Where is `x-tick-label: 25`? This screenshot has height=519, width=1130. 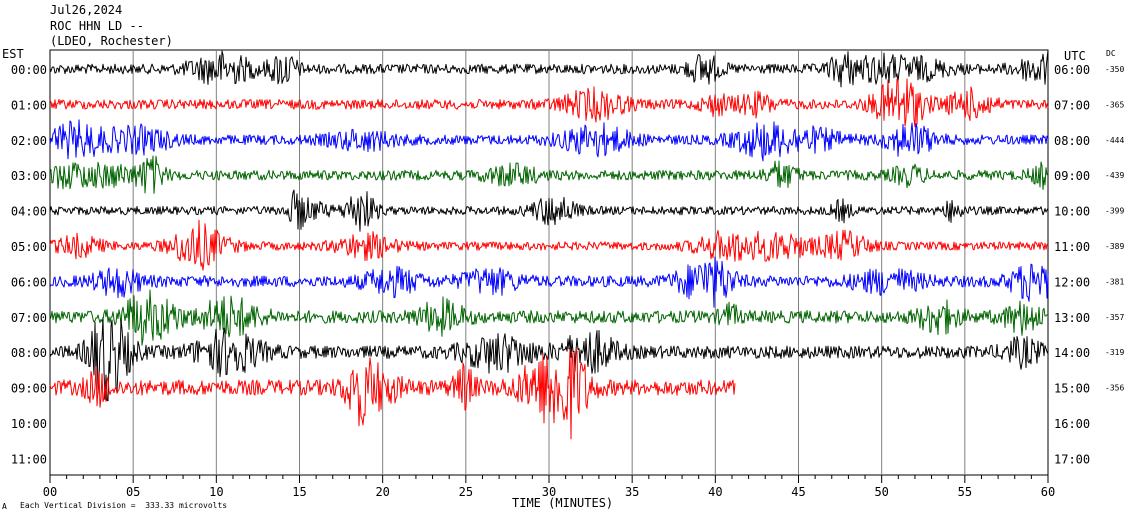 x-tick-label: 25 is located at coordinates (466, 492).